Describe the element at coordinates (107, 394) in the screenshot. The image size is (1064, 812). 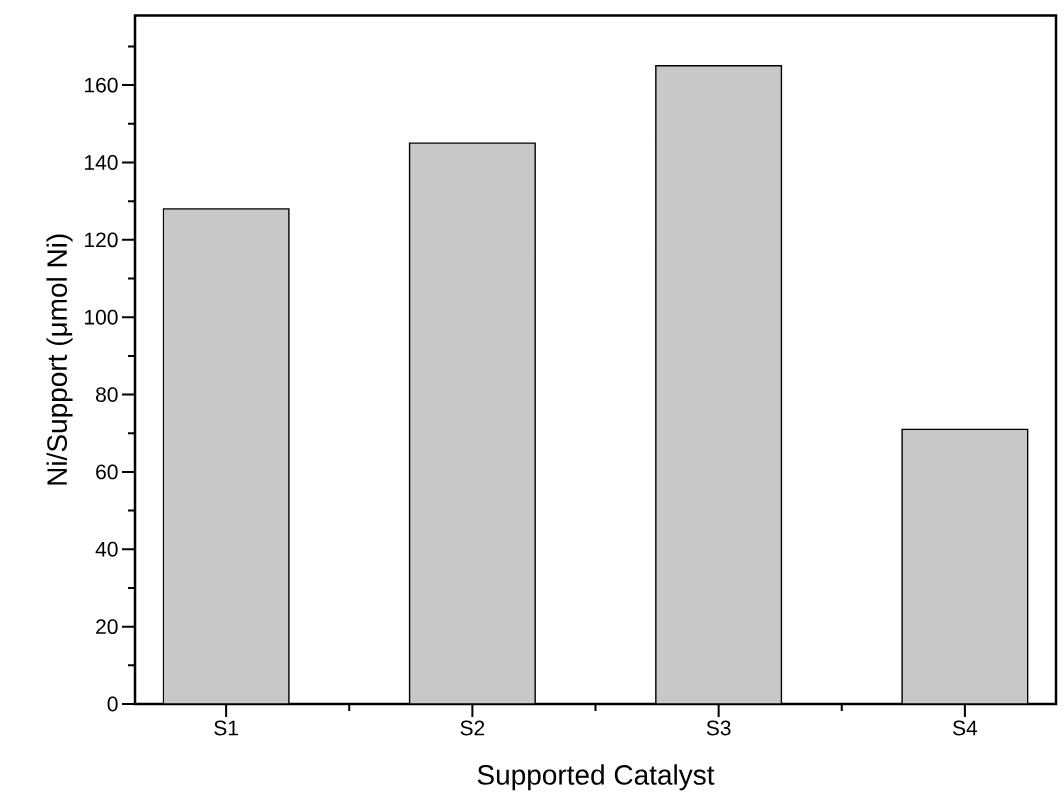
I see `y-tick-label: 80` at that location.